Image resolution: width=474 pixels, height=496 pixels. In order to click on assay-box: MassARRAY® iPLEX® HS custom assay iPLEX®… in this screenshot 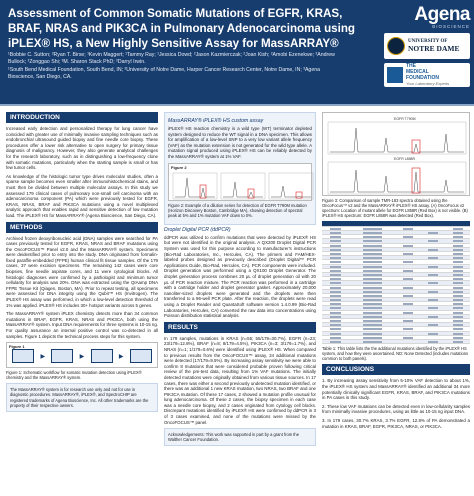, I will do `click(240, 168)`.